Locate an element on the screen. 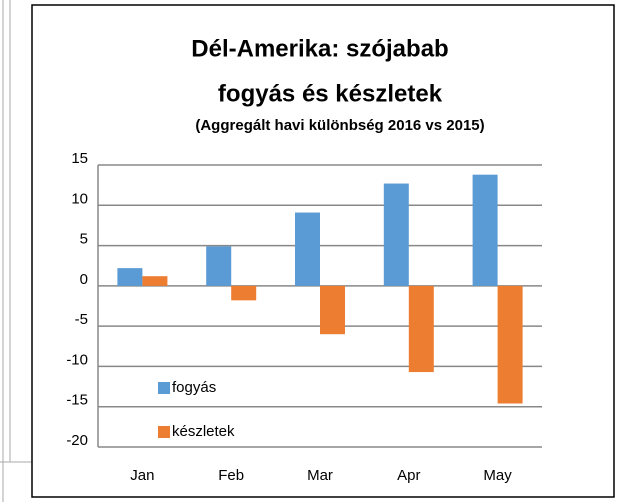  legend-label: fogyás is located at coordinates (194, 387).